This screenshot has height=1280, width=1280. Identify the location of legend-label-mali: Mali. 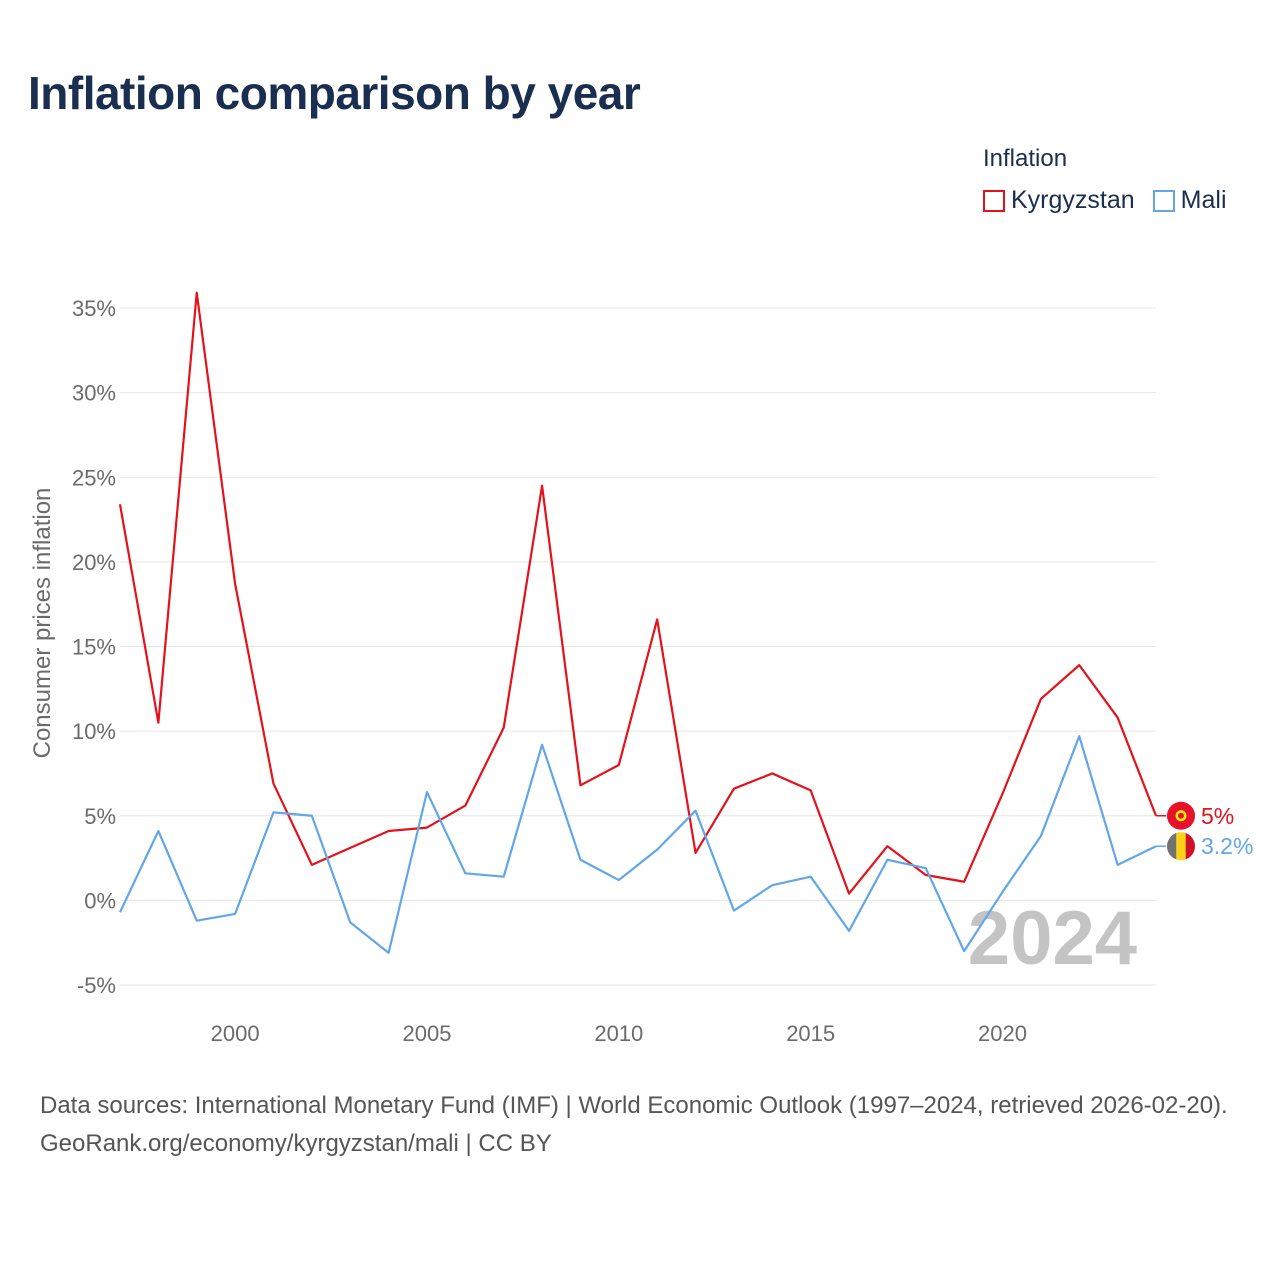
(1203, 200).